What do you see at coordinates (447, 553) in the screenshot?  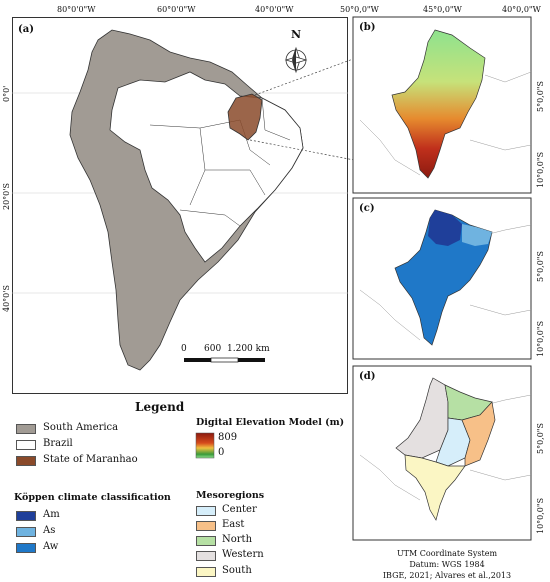 I see `credits-line-1: UTM Coordinate System` at bounding box center [447, 553].